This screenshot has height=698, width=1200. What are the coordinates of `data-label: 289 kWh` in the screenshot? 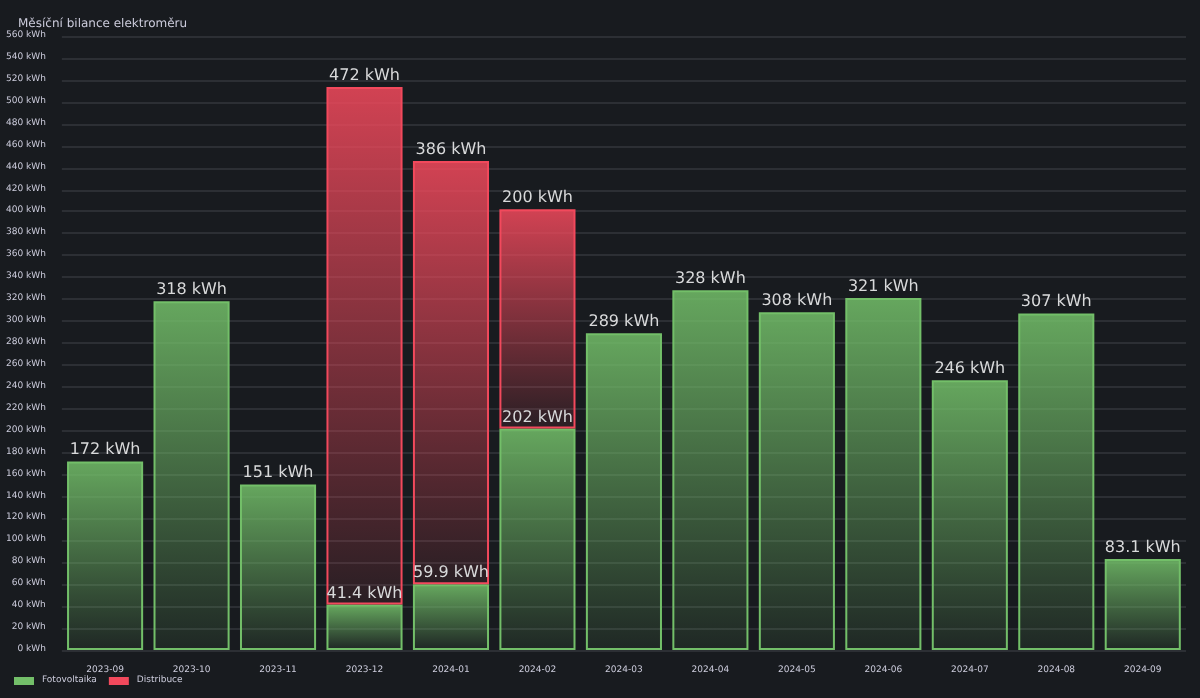 It's located at (624, 321).